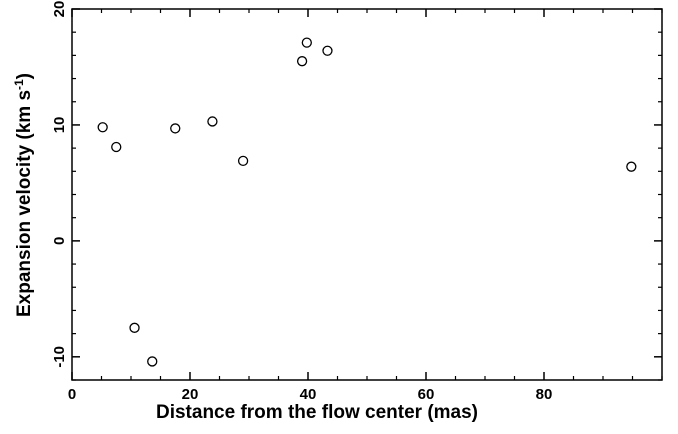  What do you see at coordinates (59, 357) in the screenshot?
I see `y-tick-label: -10` at bounding box center [59, 357].